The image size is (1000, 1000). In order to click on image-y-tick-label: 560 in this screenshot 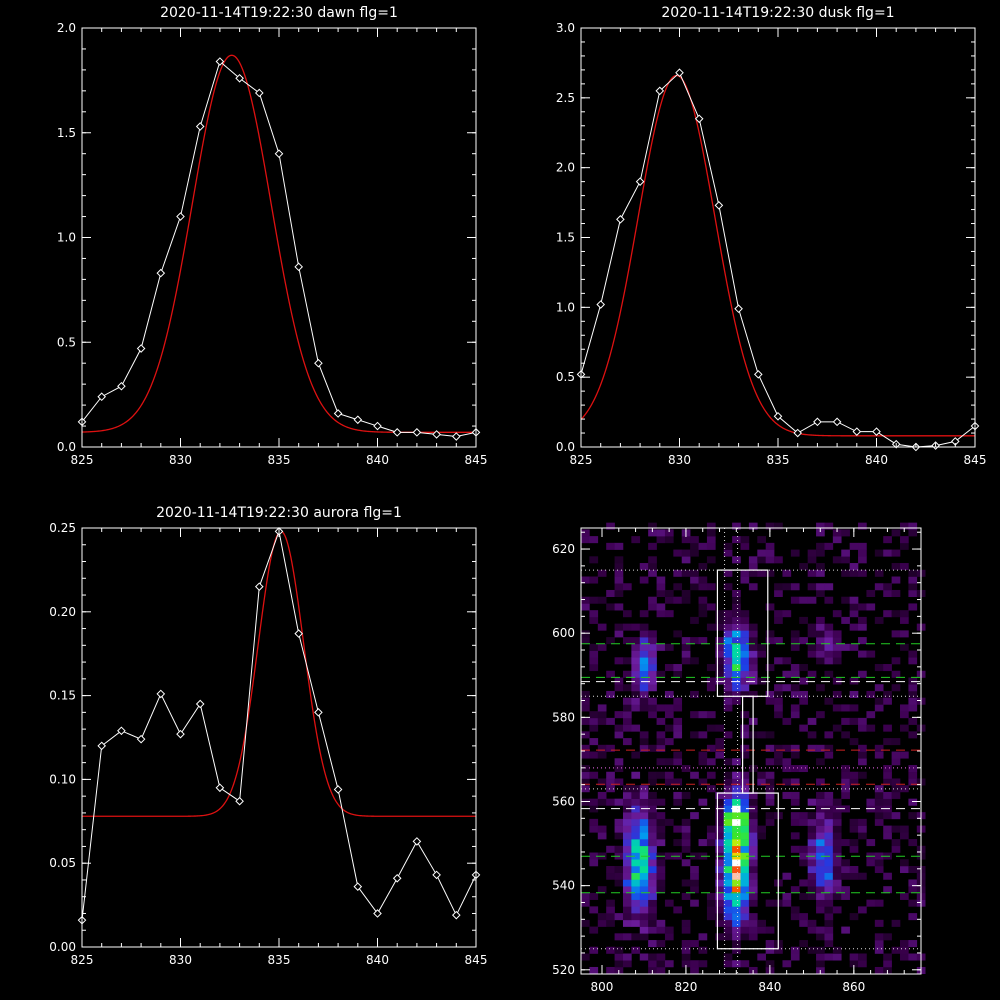, I will do `click(563, 801)`.